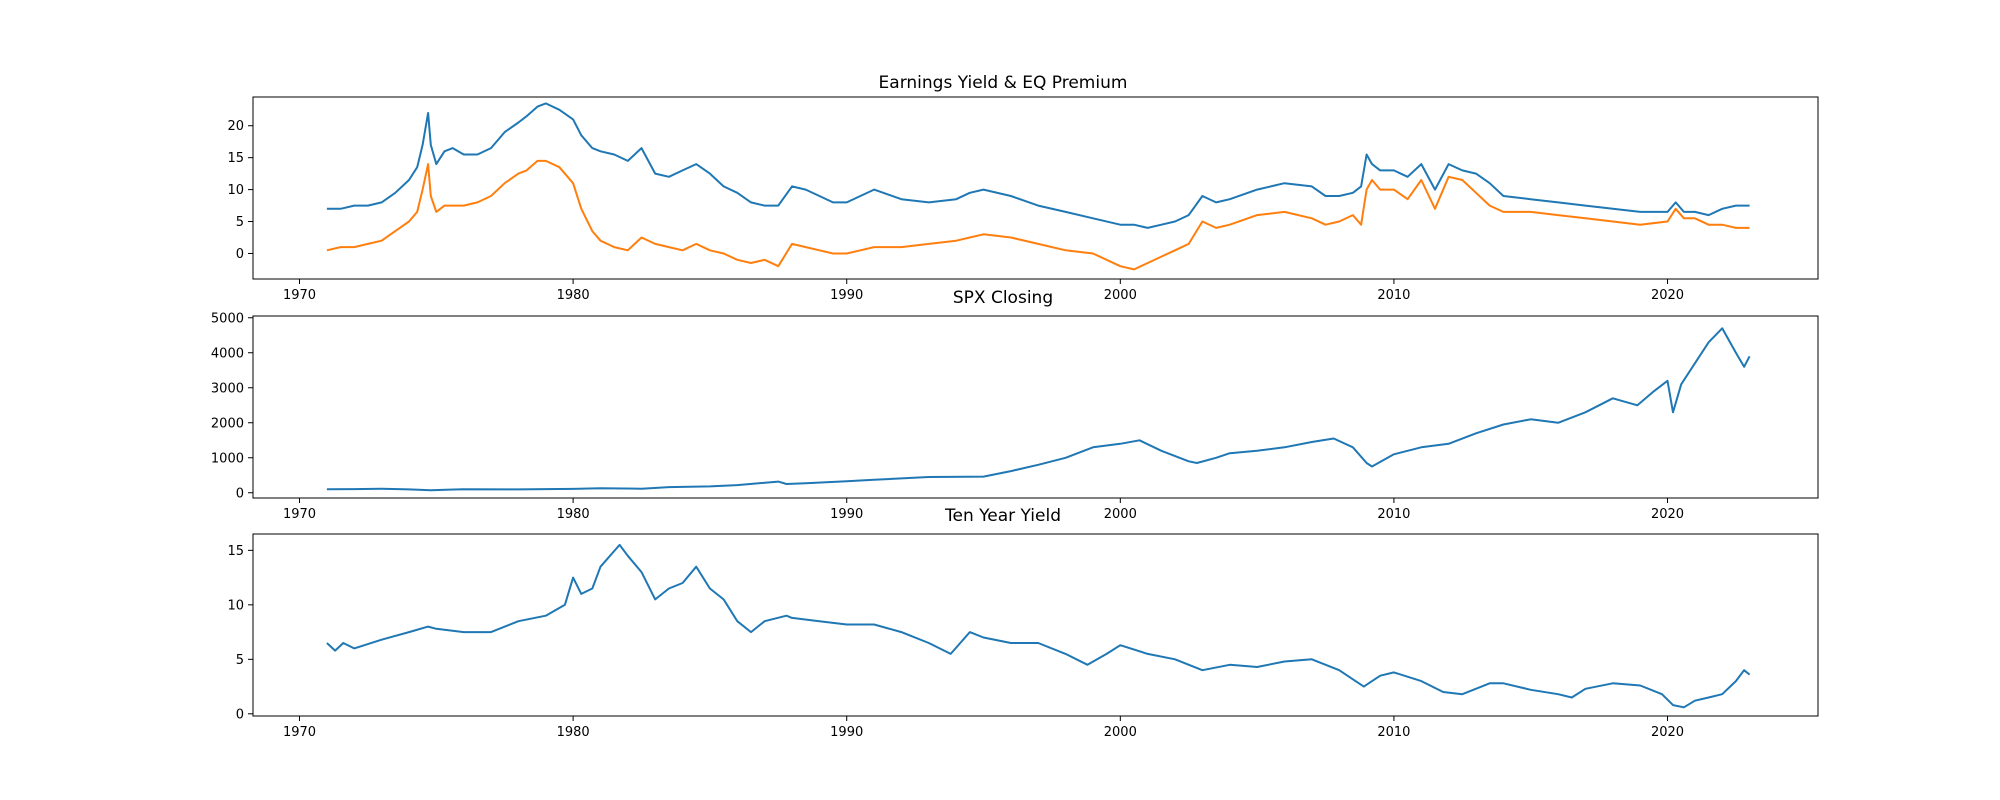 The width and height of the screenshot is (2000, 800). I want to click on y-tick-label: 20, so click(235, 126).